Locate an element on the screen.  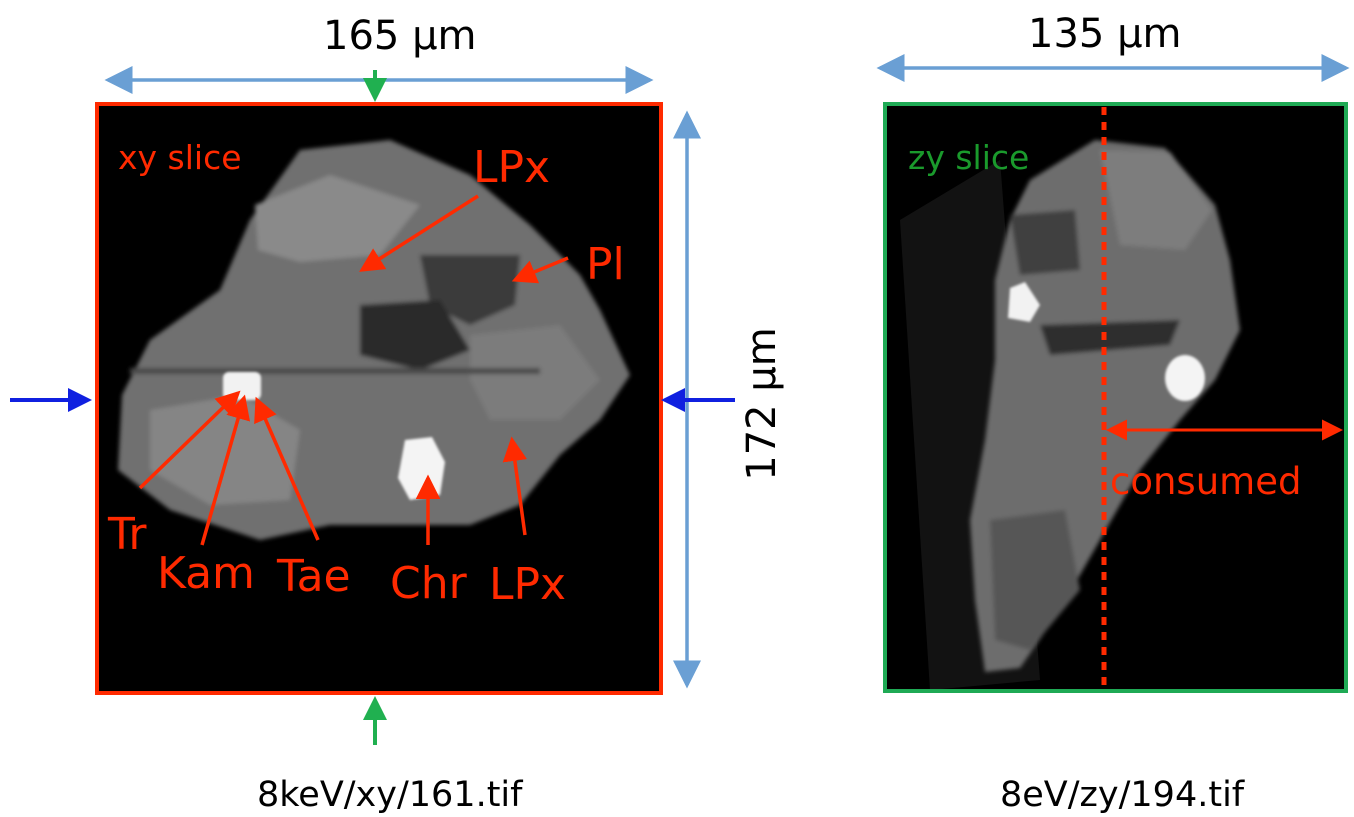
lpx-top-arrow is located at coordinates (419, 233).